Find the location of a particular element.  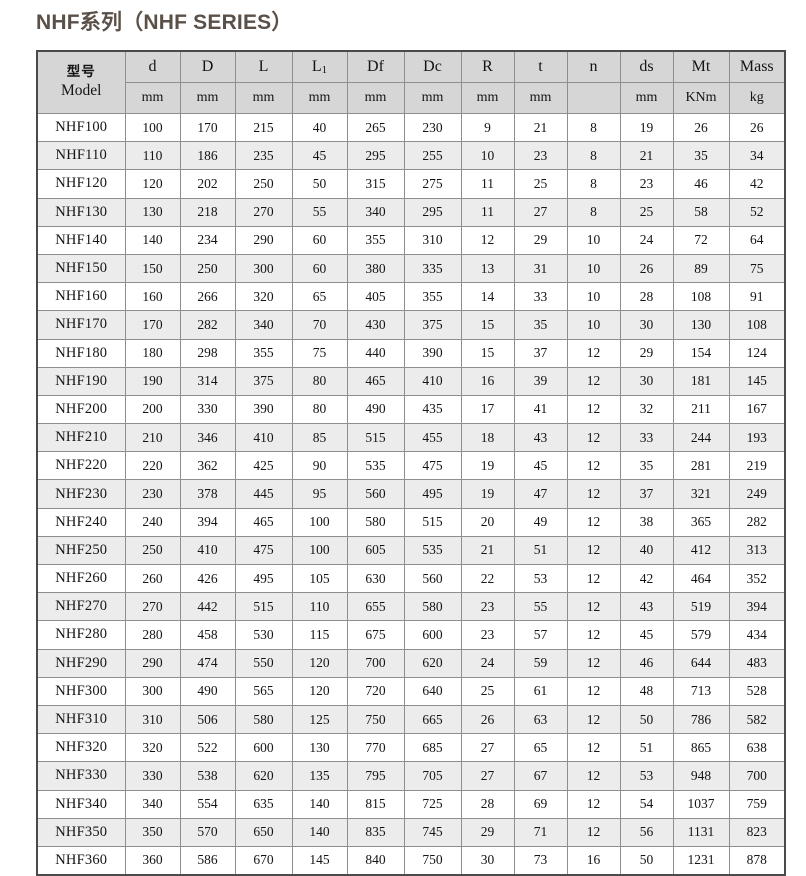

cell-ds: 19 is located at coordinates (646, 127).